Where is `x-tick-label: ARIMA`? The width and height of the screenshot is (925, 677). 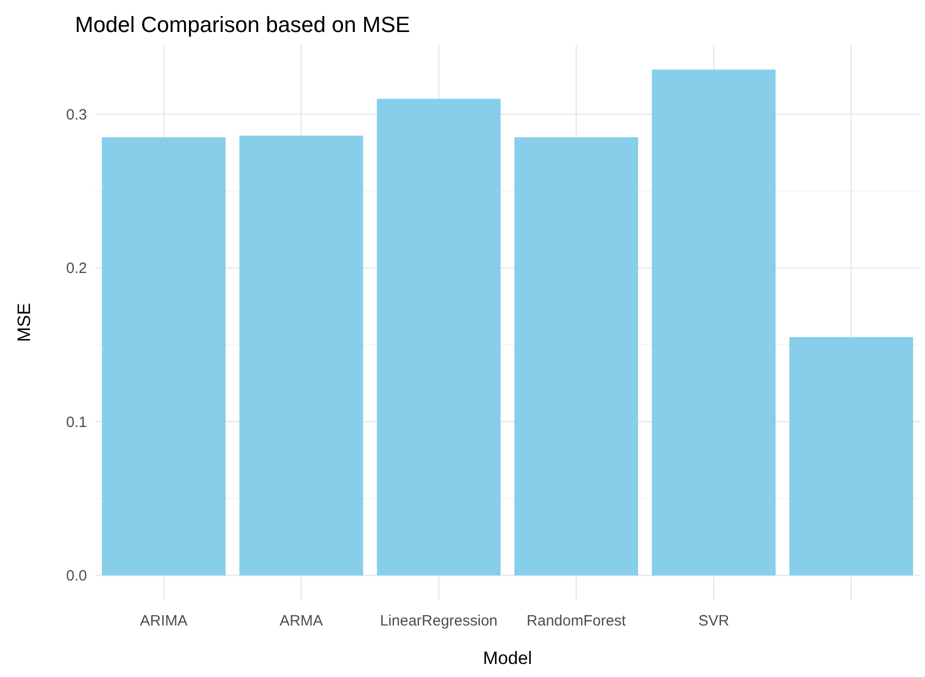 x-tick-label: ARIMA is located at coordinates (164, 621).